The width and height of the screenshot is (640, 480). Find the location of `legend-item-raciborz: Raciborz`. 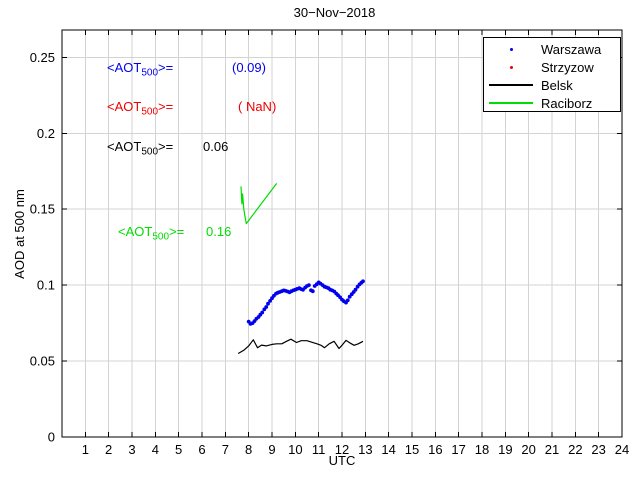

legend-item-raciborz: Raciborz is located at coordinates (552, 103).